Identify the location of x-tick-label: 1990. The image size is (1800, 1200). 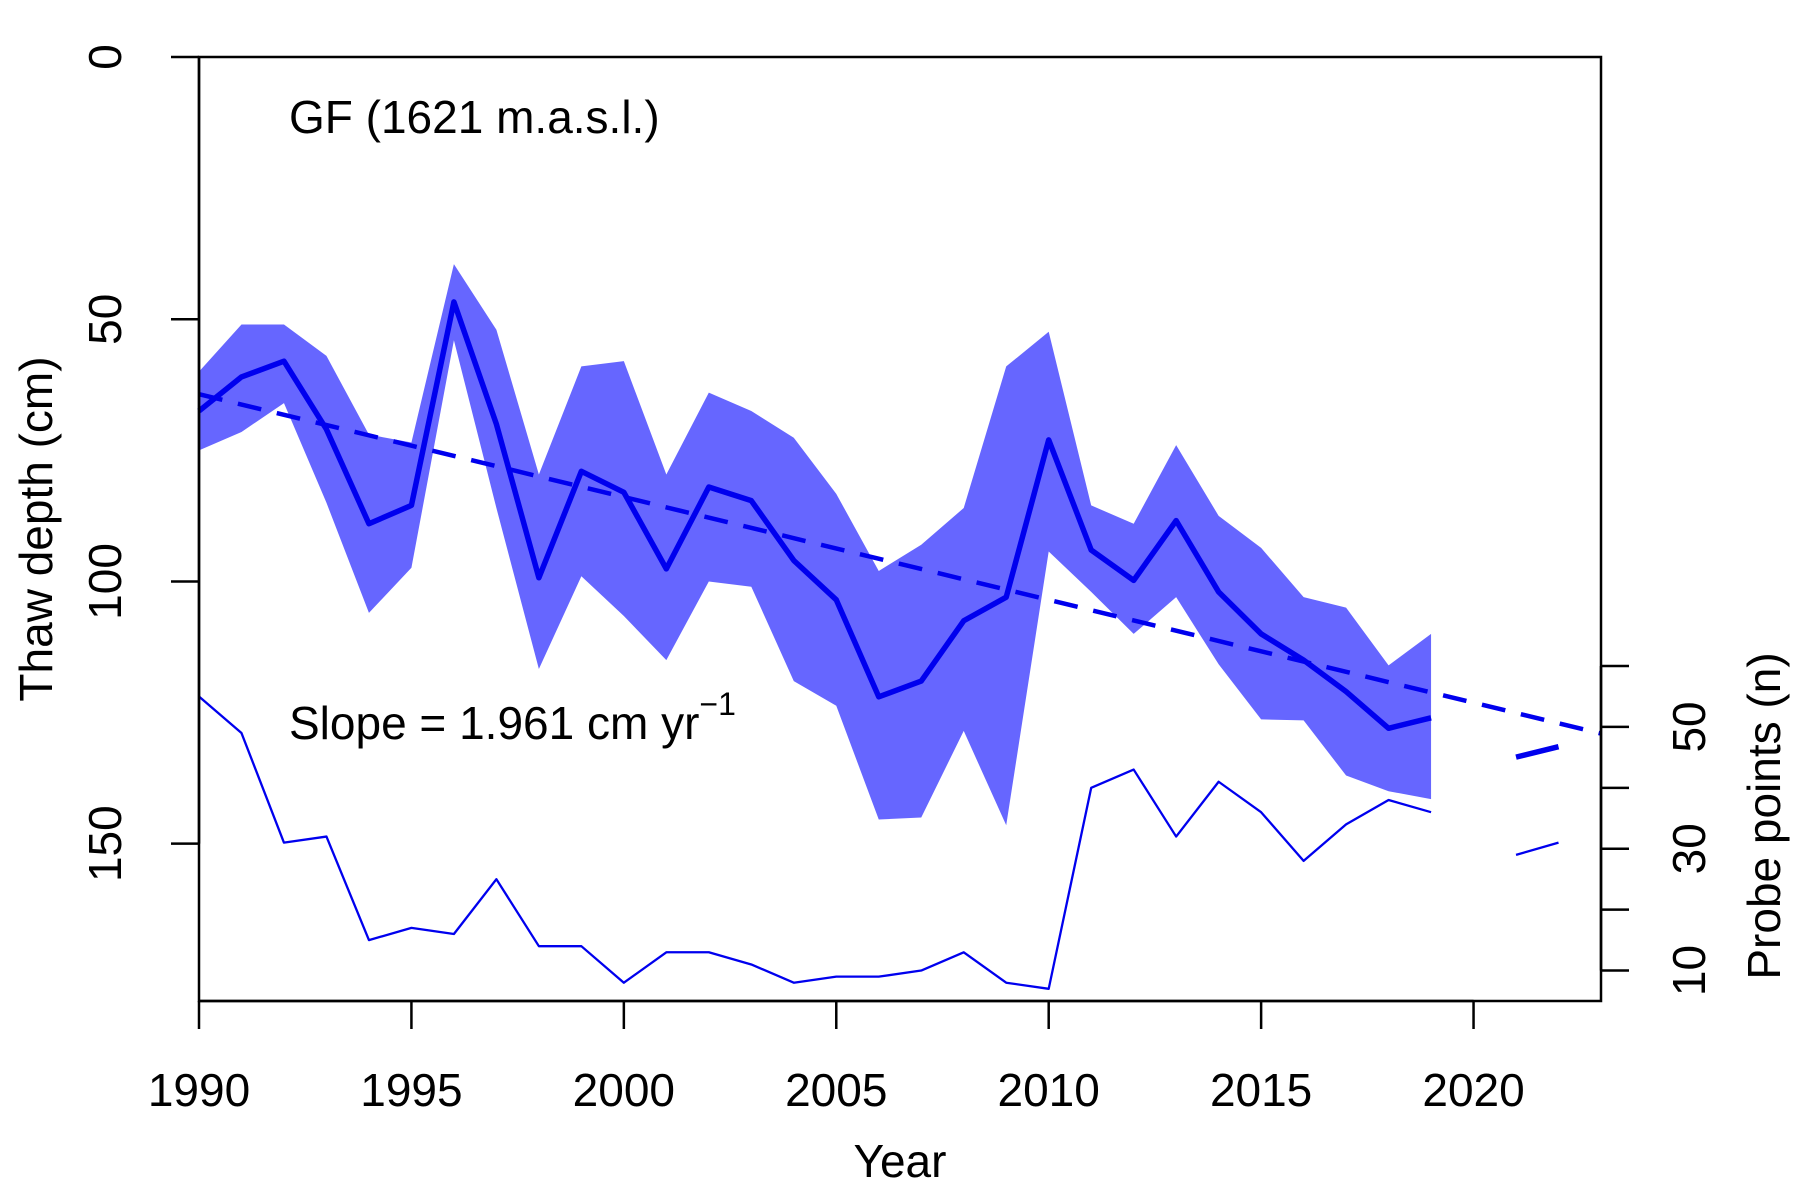
(199, 1090).